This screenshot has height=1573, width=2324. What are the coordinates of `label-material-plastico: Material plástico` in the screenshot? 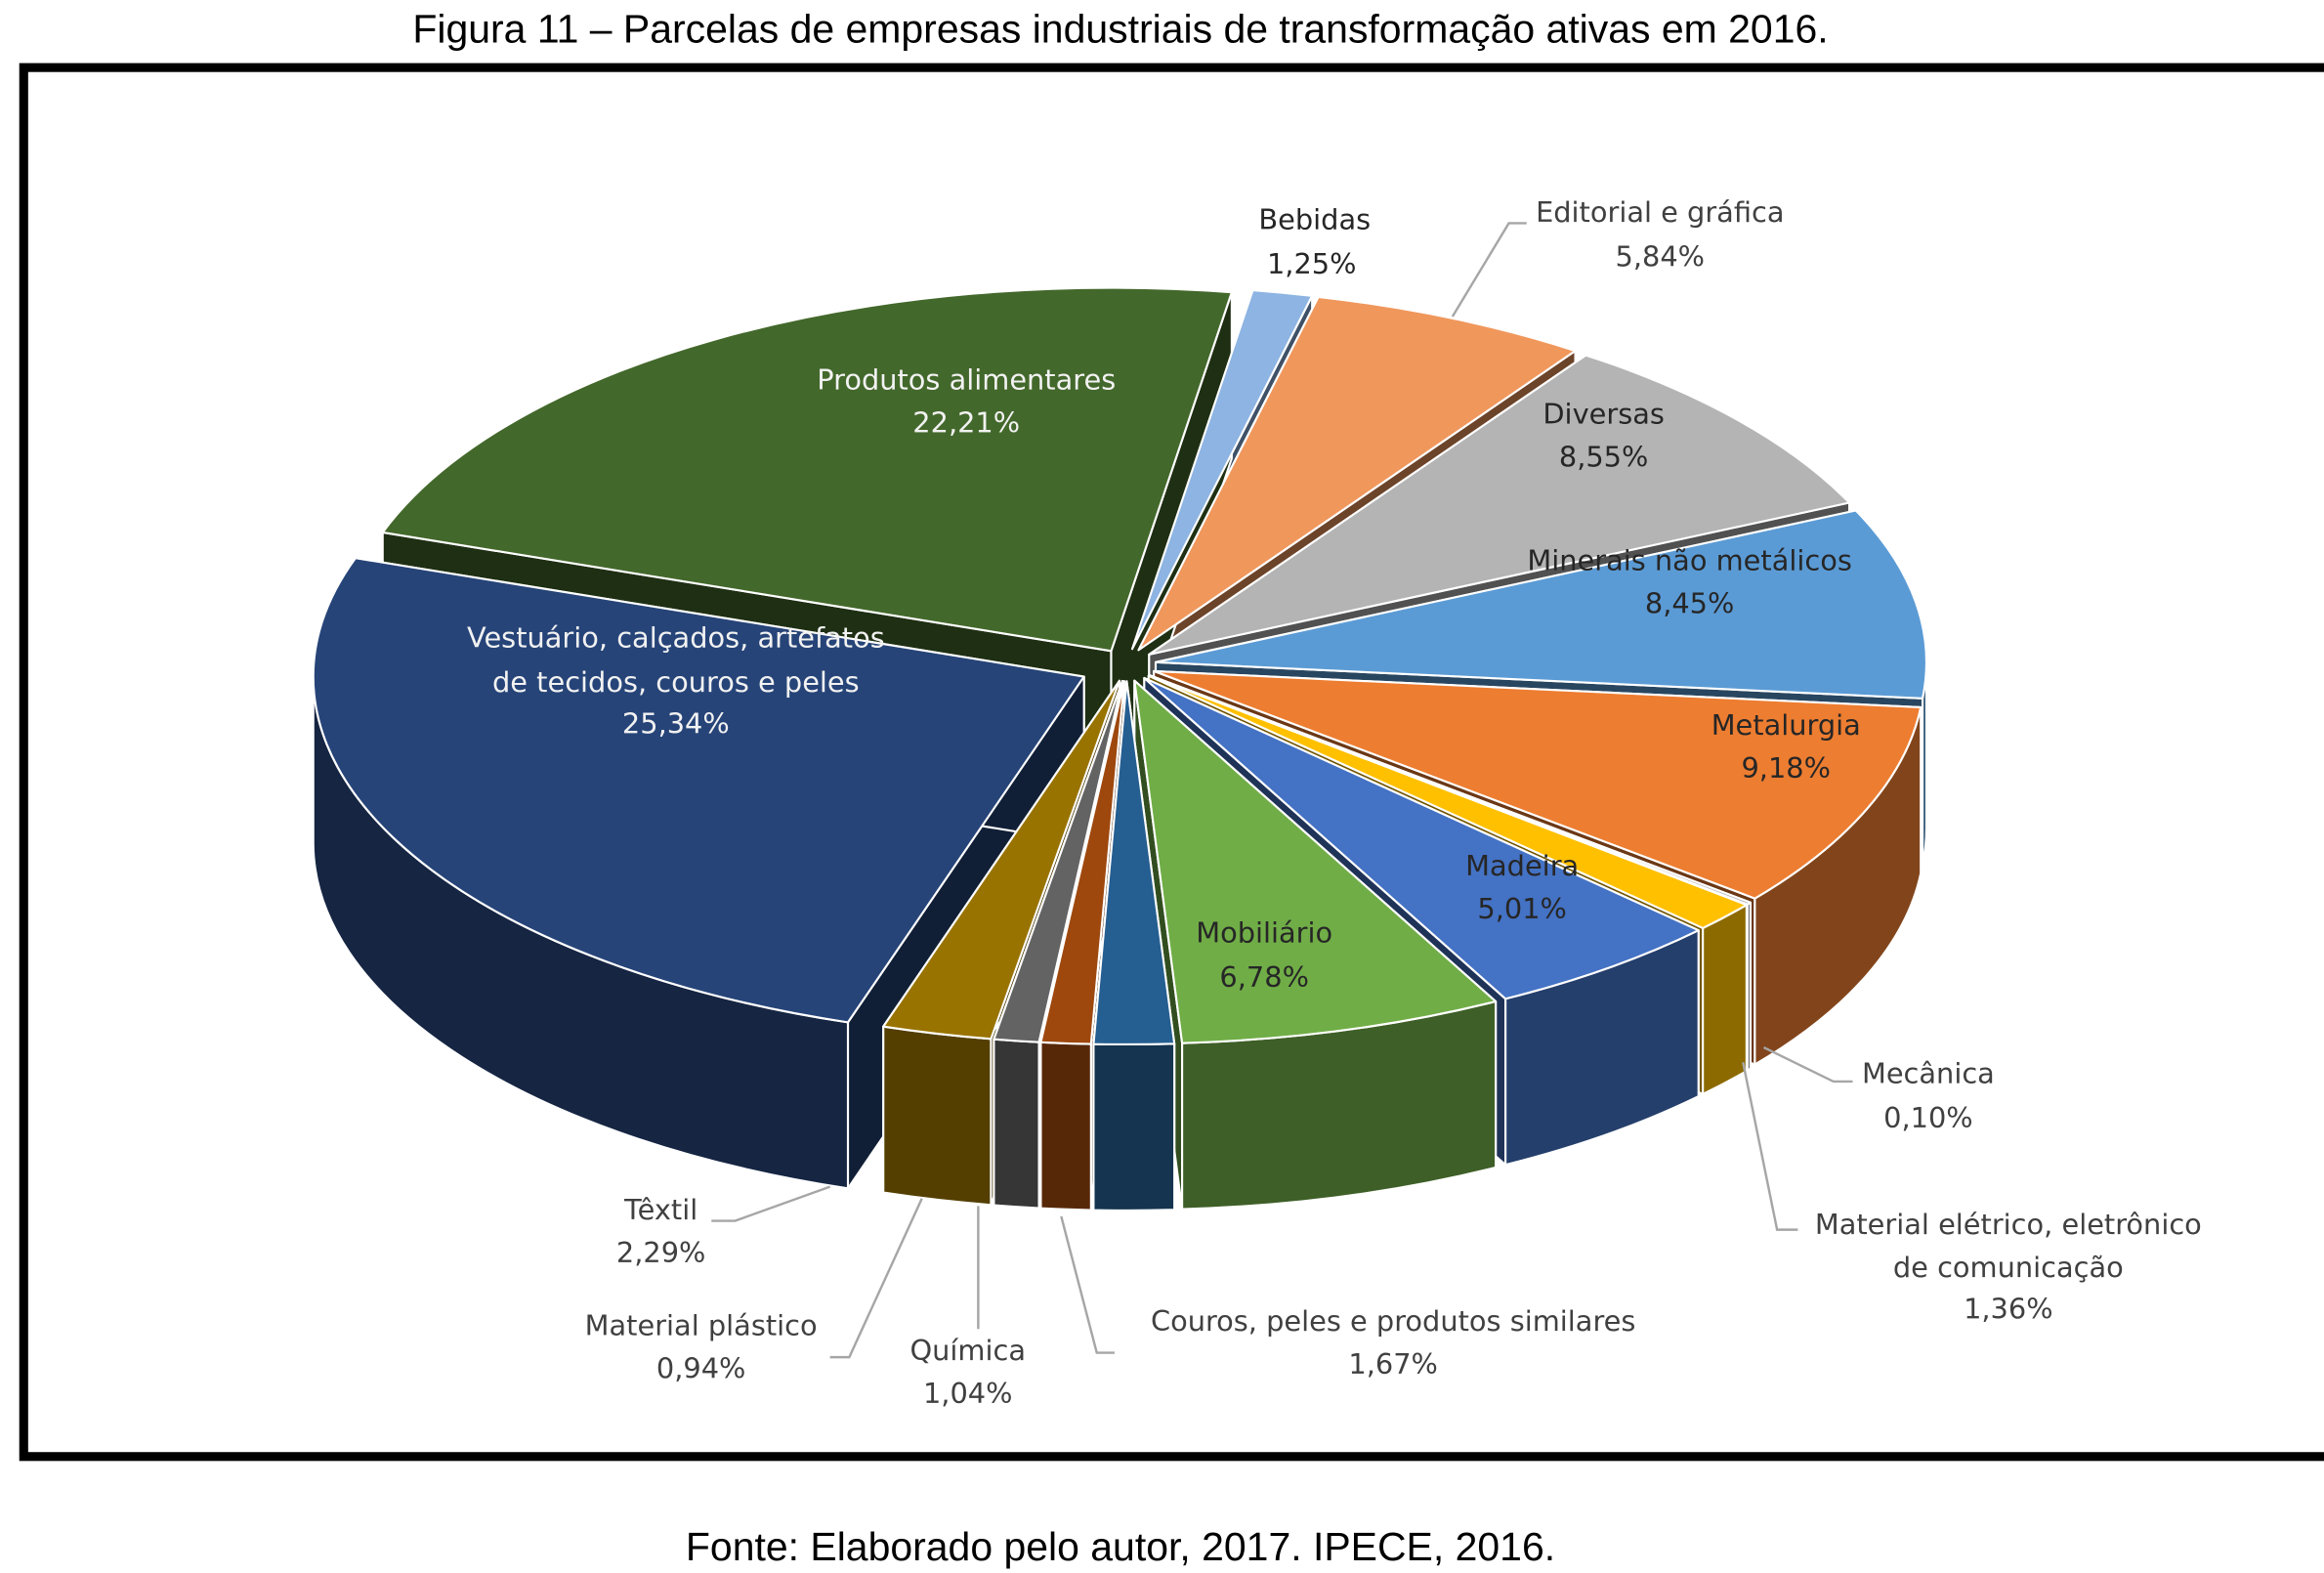 It's located at (701, 1324).